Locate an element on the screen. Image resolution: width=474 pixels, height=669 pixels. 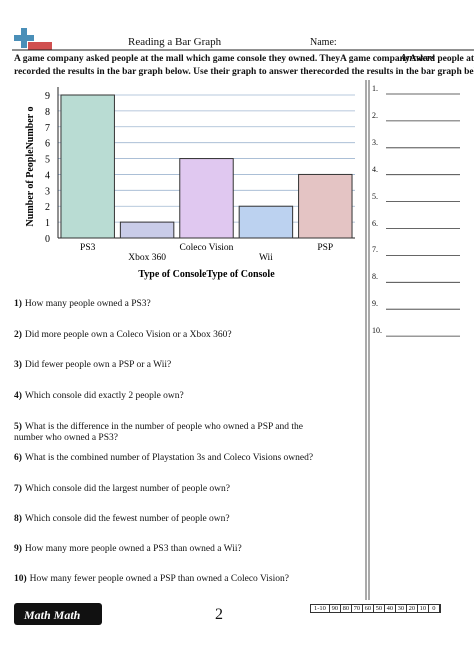
answer-number: 9. is located at coordinates (375, 304).